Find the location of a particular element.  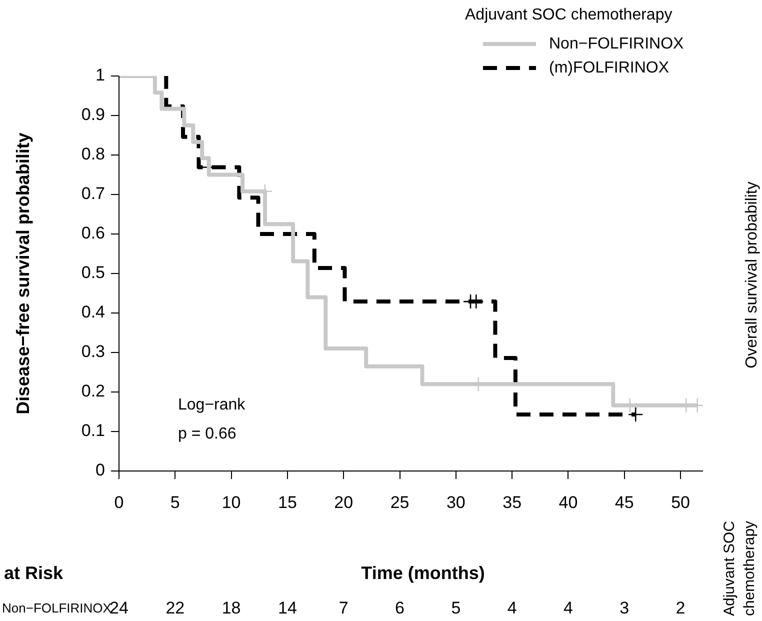

text: 3 is located at coordinates (625, 608).